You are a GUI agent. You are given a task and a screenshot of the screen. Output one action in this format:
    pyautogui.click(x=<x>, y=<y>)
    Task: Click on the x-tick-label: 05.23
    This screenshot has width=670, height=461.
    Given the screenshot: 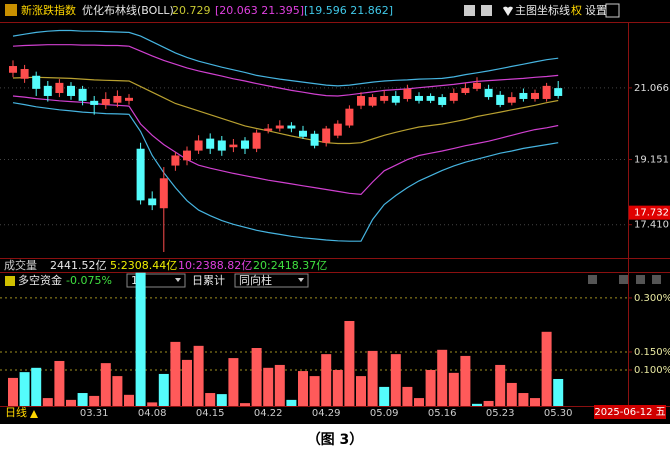 What is the action you would take?
    pyautogui.click(x=500, y=413)
    